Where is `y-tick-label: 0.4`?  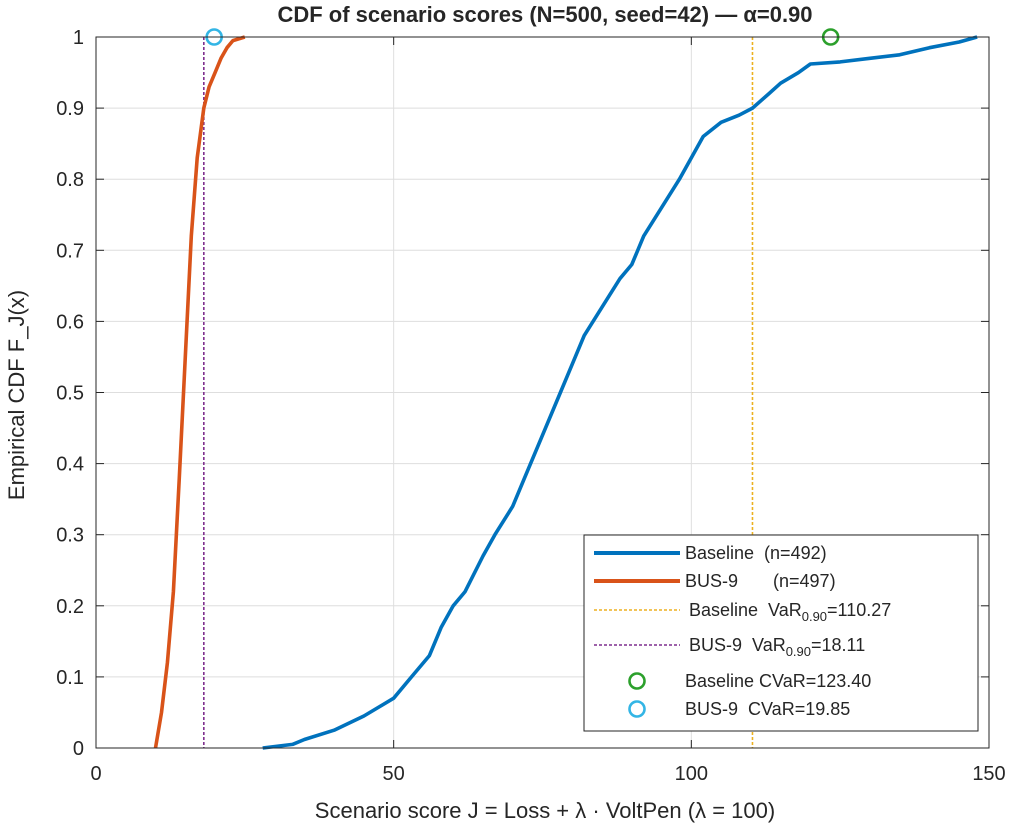
y-tick-label: 0.4 is located at coordinates (70, 465).